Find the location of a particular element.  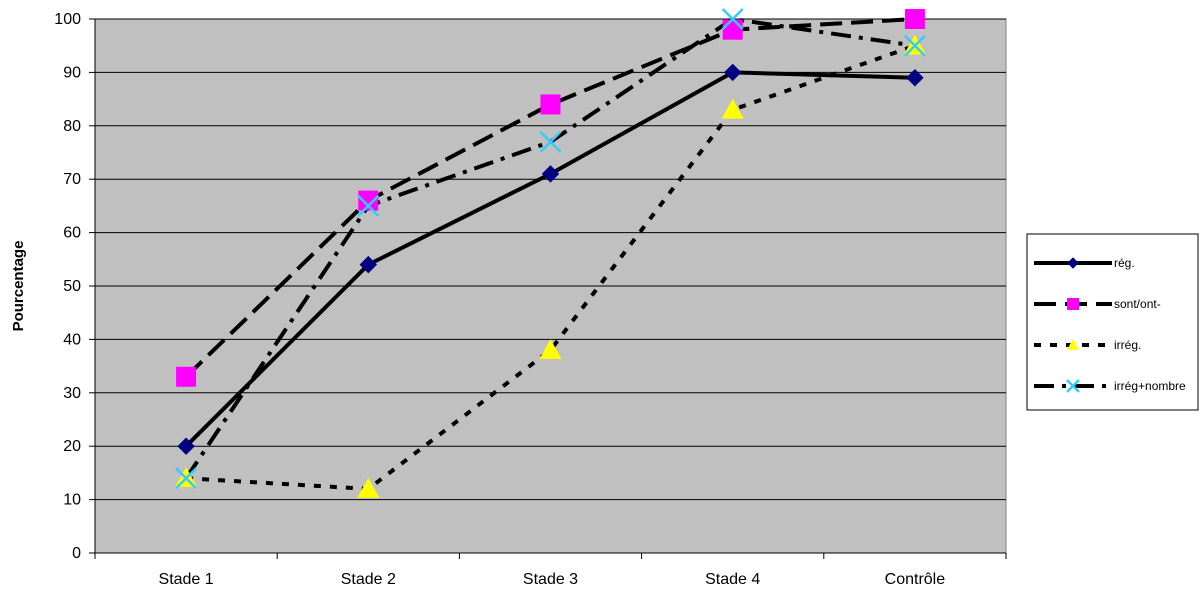

y-tick-label: 80 is located at coordinates (72, 126).